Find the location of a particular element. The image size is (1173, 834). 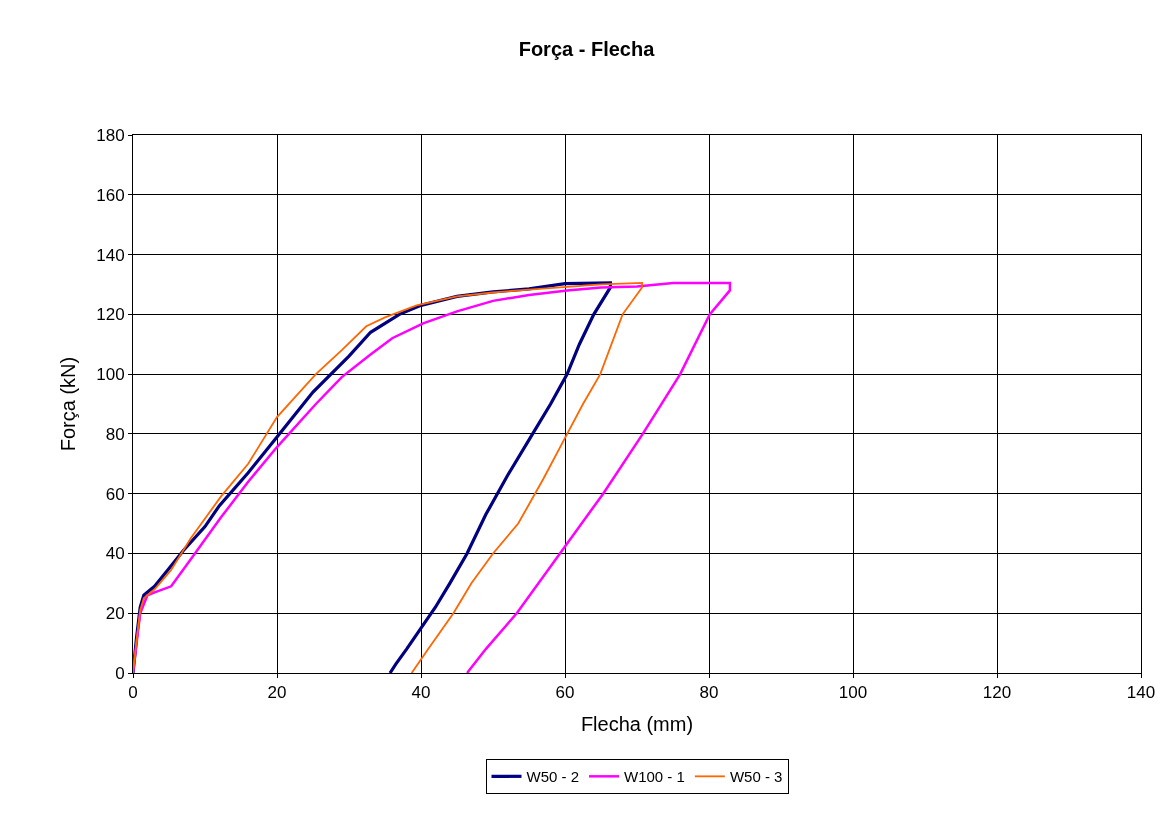

x-tick-label: 140 is located at coordinates (1141, 693).